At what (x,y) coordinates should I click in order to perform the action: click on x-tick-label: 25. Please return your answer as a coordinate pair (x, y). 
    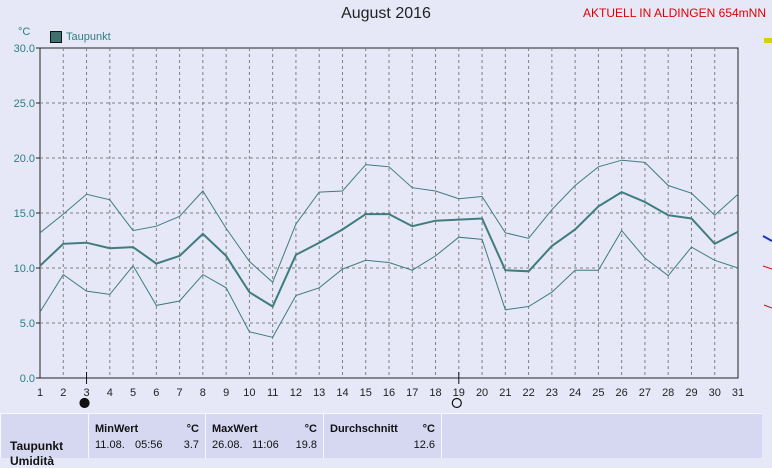
    Looking at the image, I should click on (598, 393).